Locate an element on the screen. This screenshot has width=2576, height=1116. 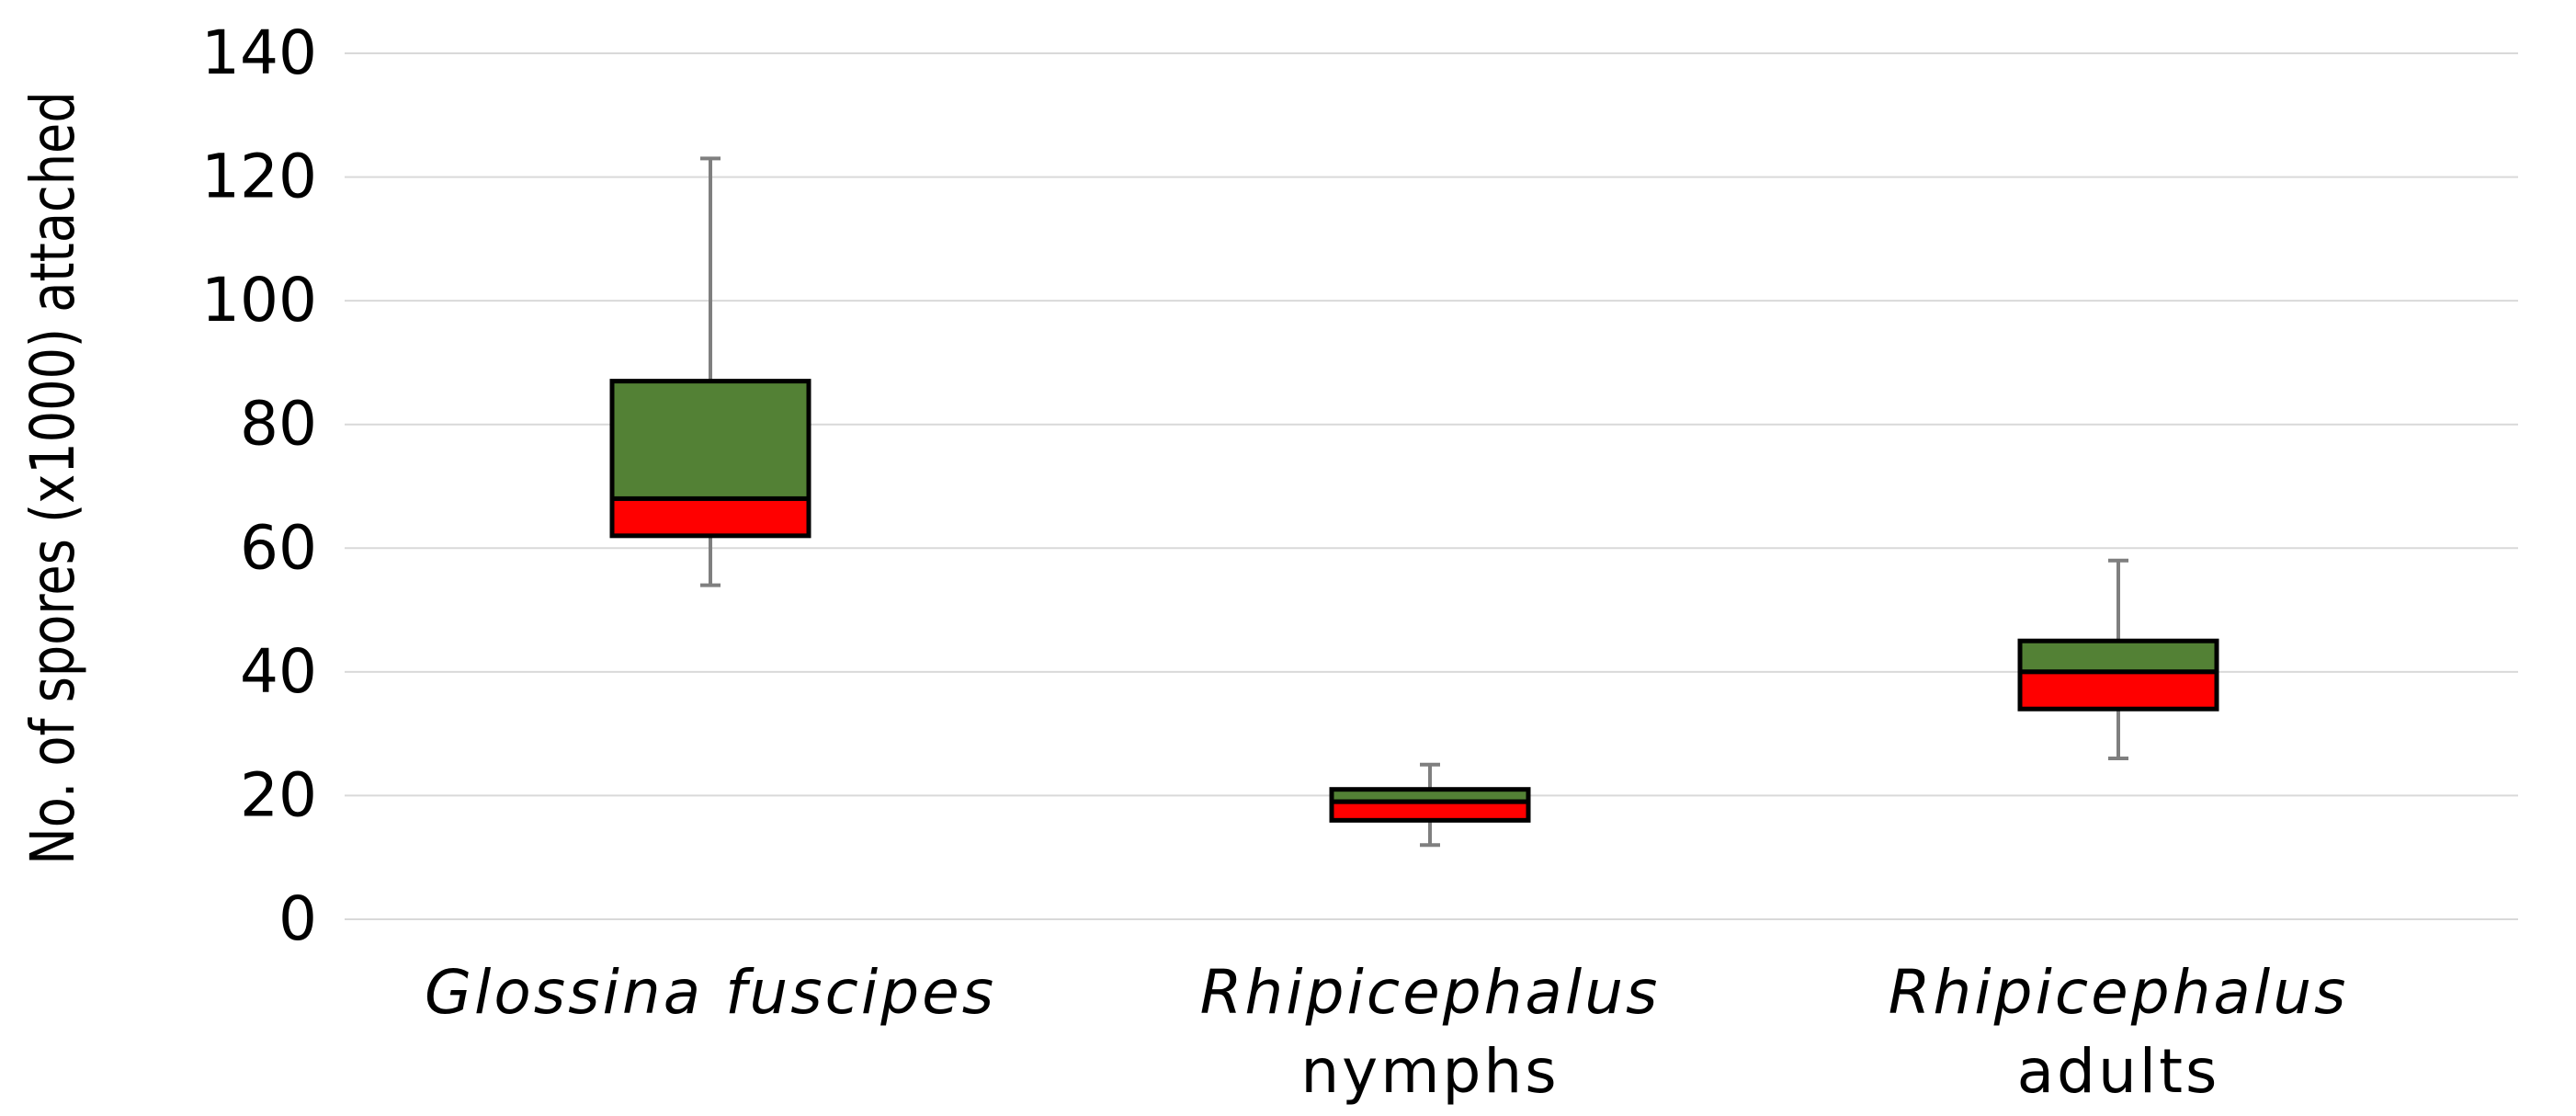
y-tick-label: 80 is located at coordinates (279, 424).